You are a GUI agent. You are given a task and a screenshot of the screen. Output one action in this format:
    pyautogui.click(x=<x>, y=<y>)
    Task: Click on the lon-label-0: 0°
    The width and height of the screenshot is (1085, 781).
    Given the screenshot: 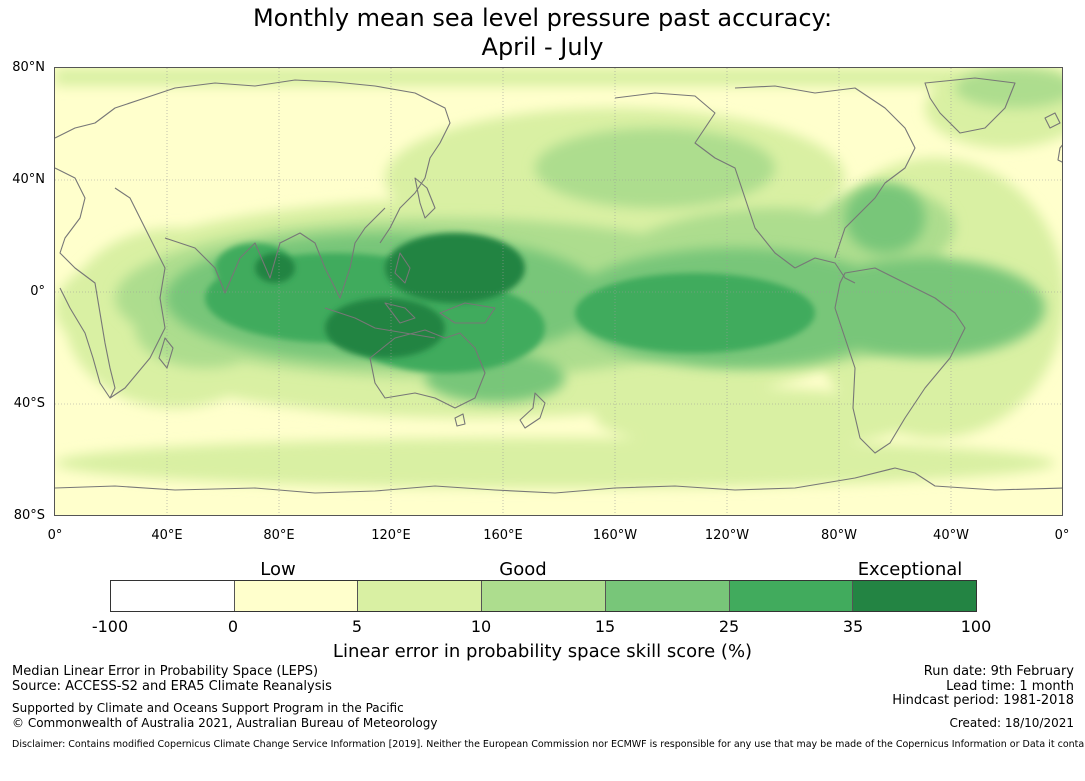 What is the action you would take?
    pyautogui.click(x=55, y=535)
    